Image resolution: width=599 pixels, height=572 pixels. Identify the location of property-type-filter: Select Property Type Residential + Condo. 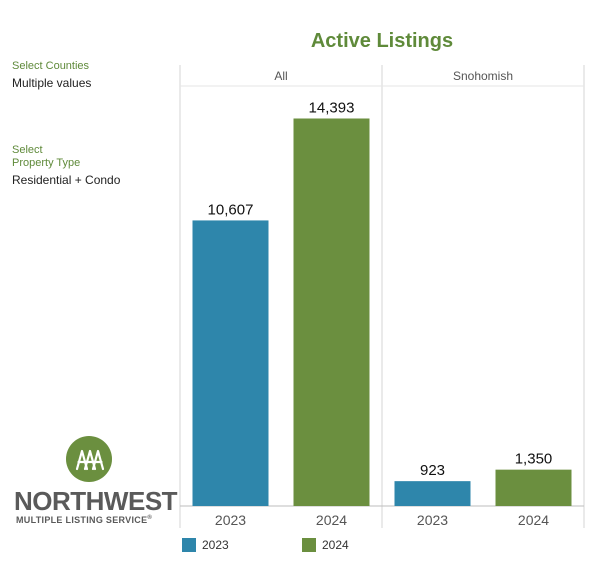
(66, 165).